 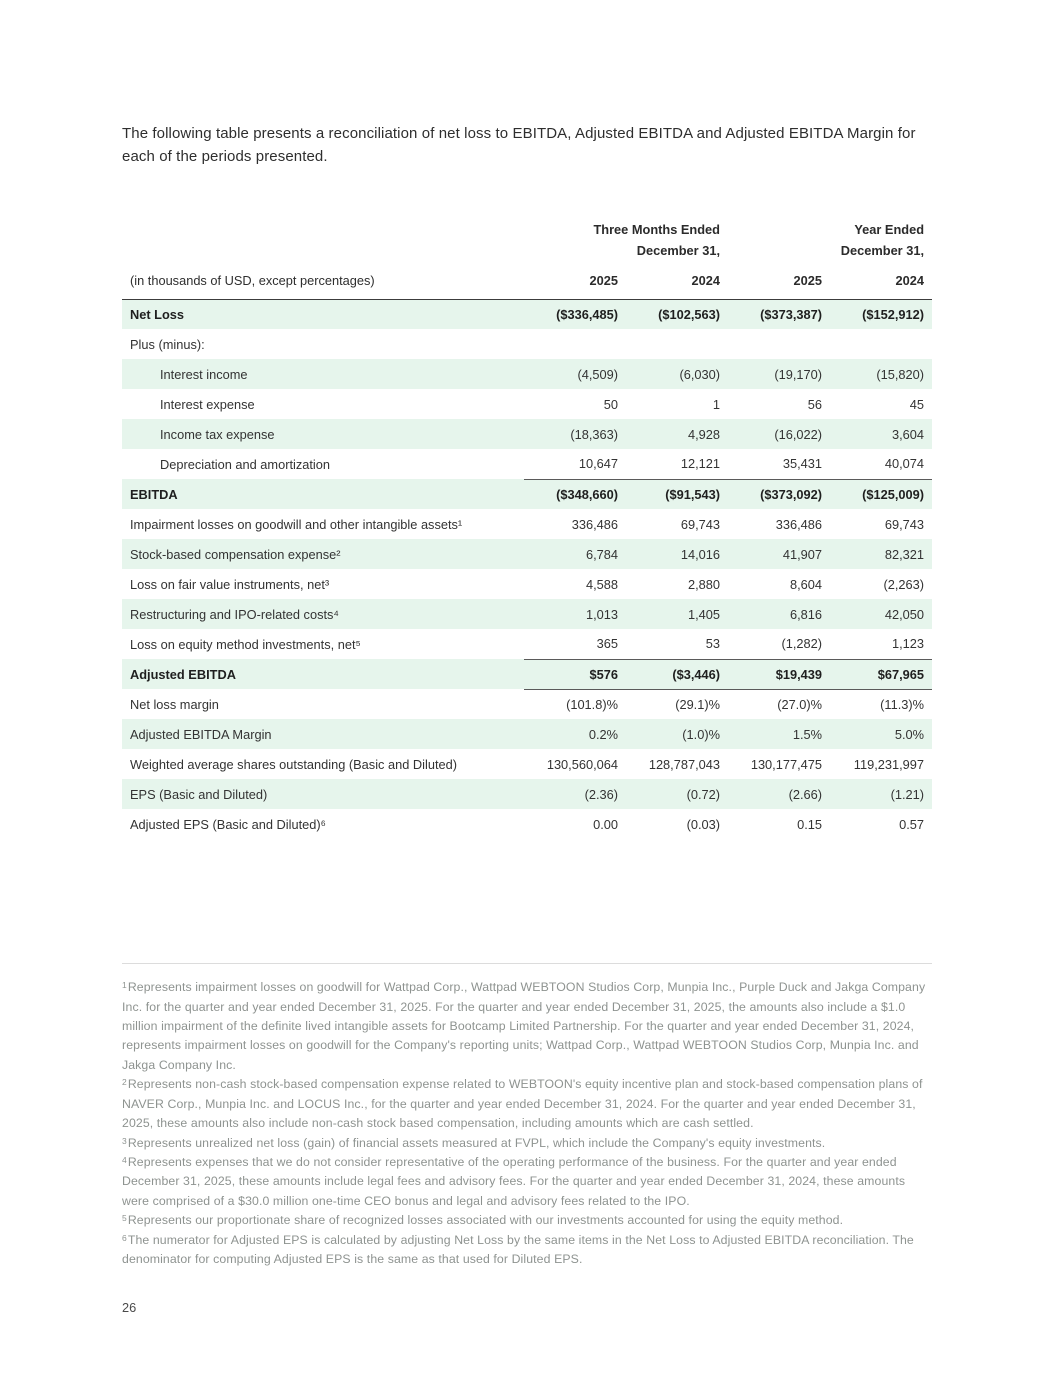 What do you see at coordinates (907, 794) in the screenshot?
I see `row-value: (1.21)` at bounding box center [907, 794].